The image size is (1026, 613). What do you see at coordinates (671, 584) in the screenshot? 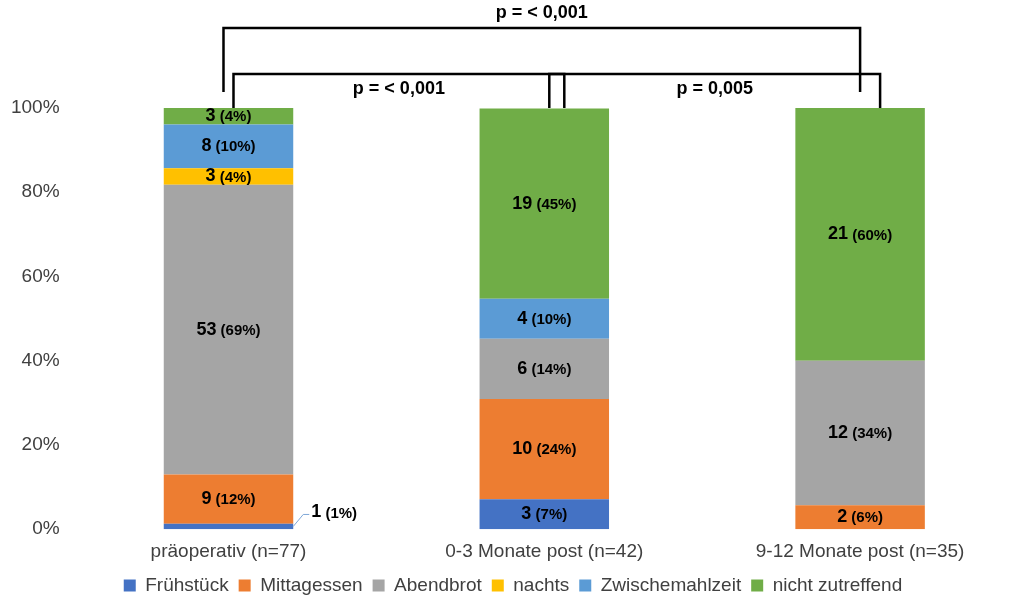
I see `legend-label: Zwischemahlzeit` at bounding box center [671, 584].